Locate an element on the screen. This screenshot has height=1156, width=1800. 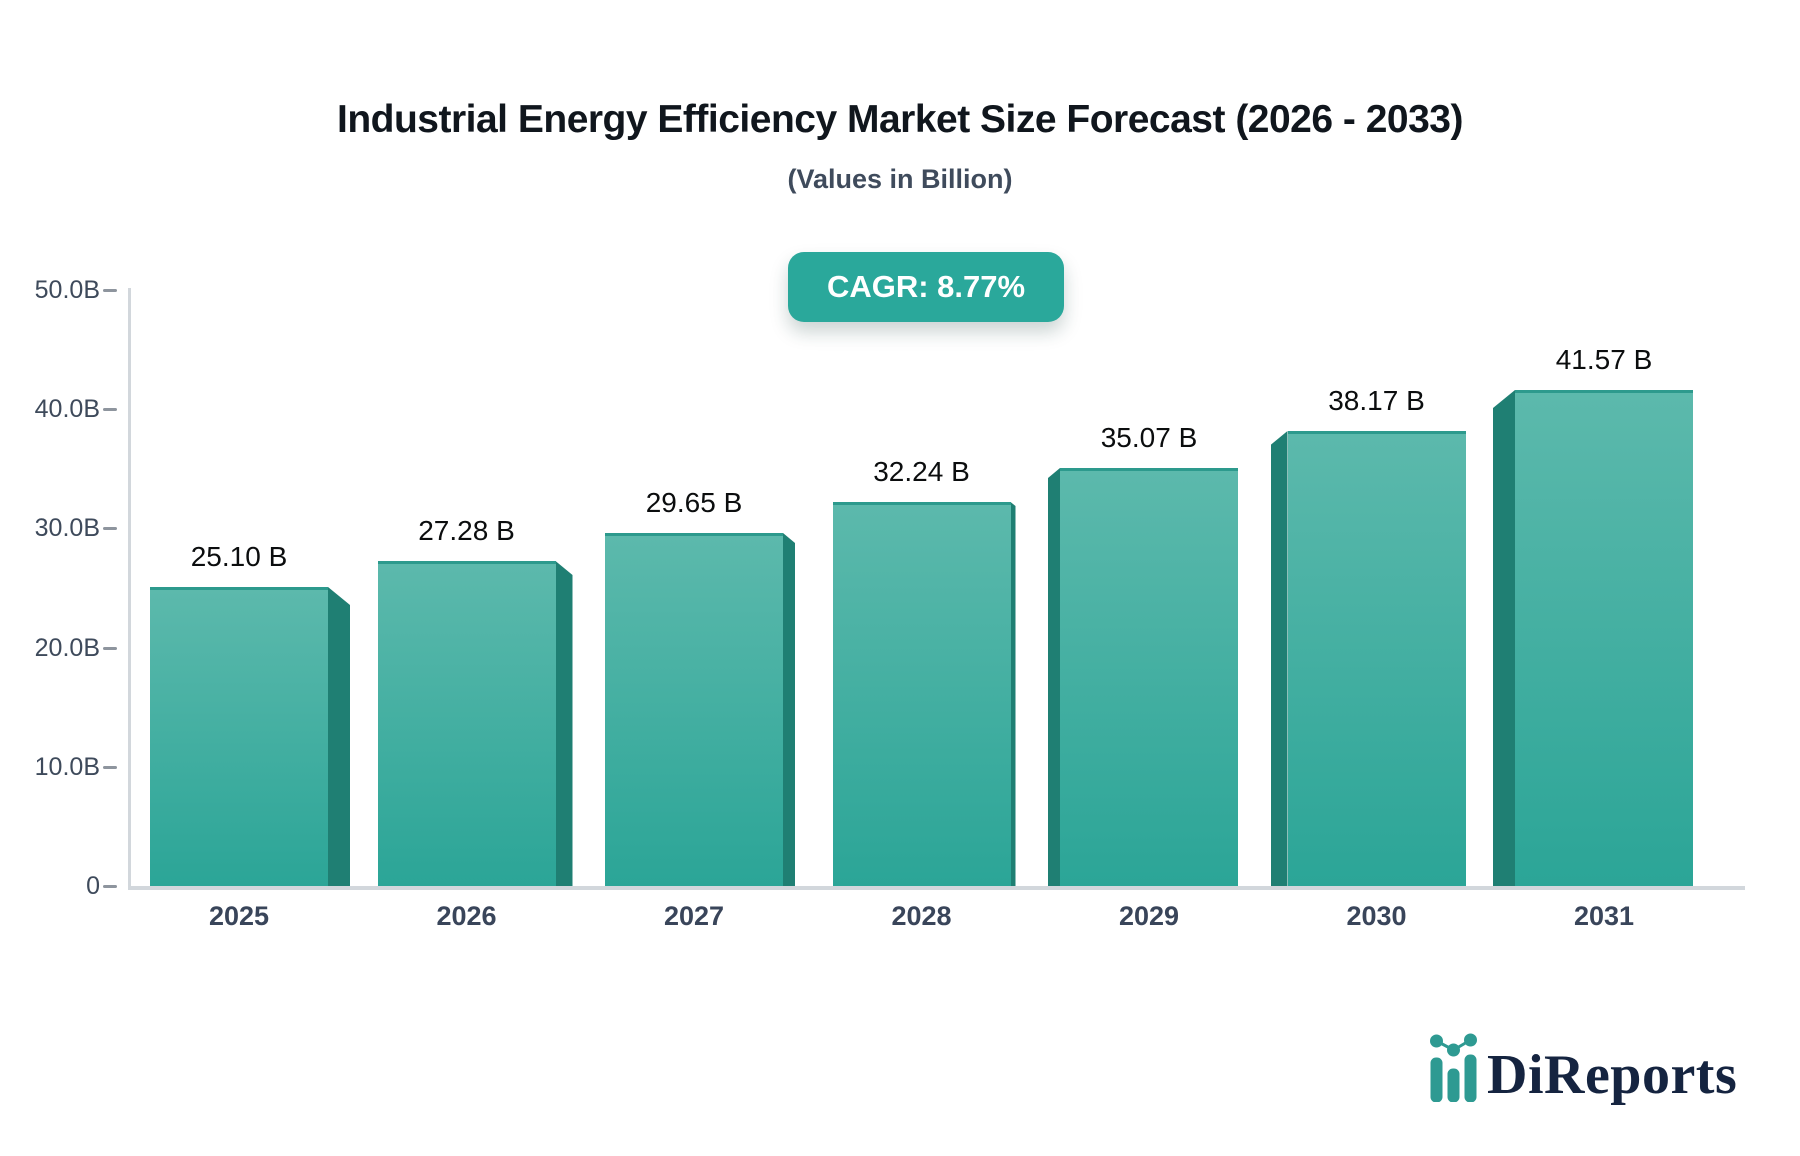
bar-value-label: 41.57 B is located at coordinates (1604, 359).